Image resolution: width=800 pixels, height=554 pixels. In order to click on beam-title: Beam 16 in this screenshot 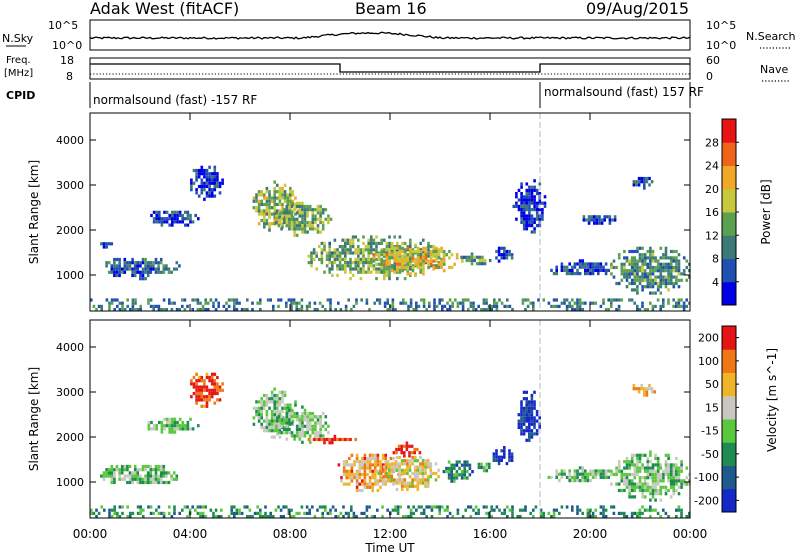, I will do `click(391, 9)`.